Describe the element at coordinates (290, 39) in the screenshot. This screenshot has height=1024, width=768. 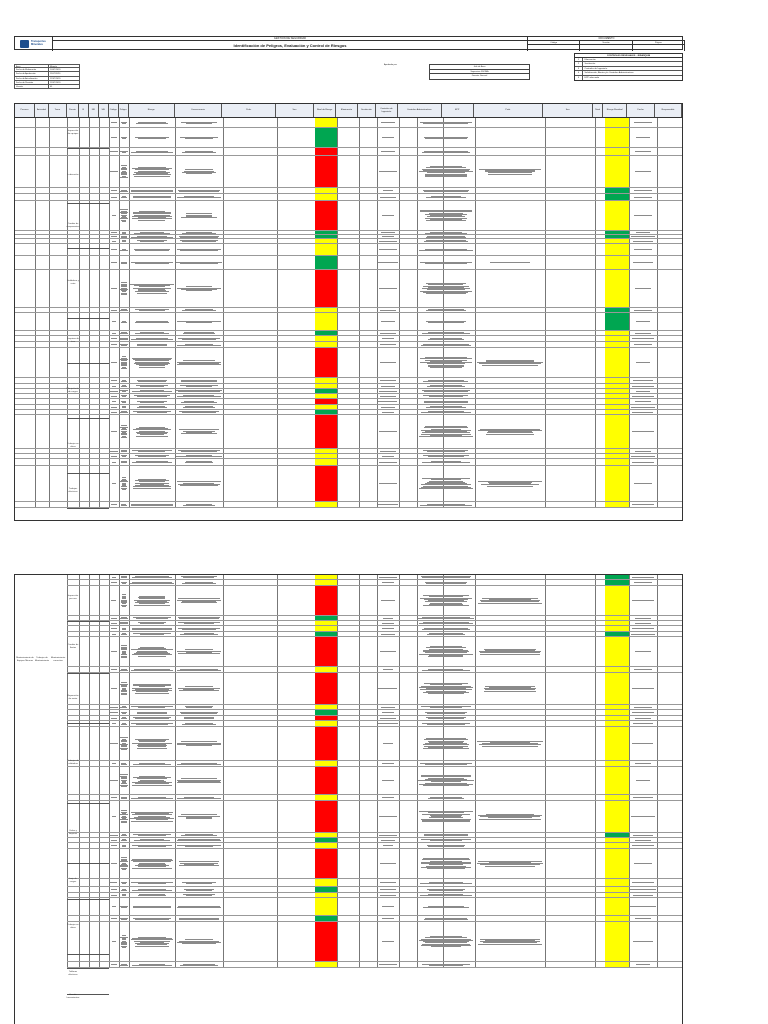
I see `org-line: GESTION DE SEGURIDAD` at that location.